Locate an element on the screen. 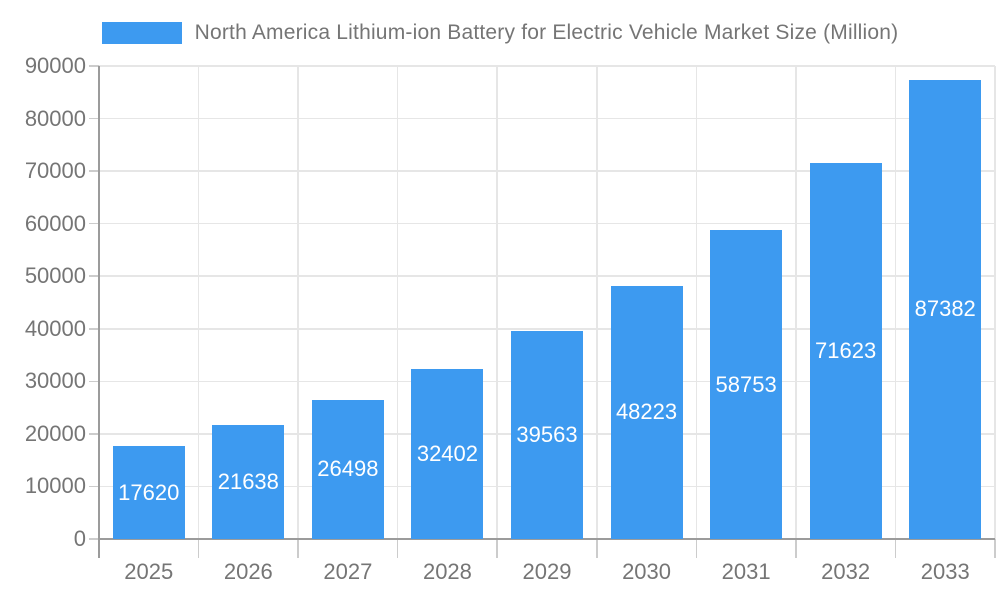 The width and height of the screenshot is (1000, 600). x-axis-label: 2026 is located at coordinates (248, 571).